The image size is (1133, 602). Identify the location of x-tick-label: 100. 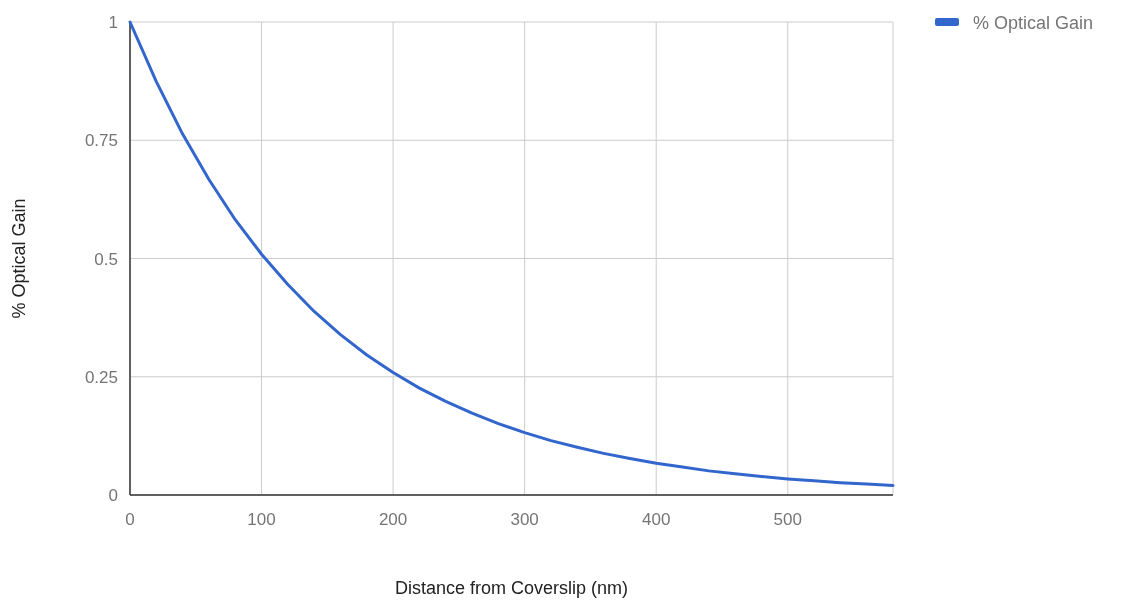
(261, 519).